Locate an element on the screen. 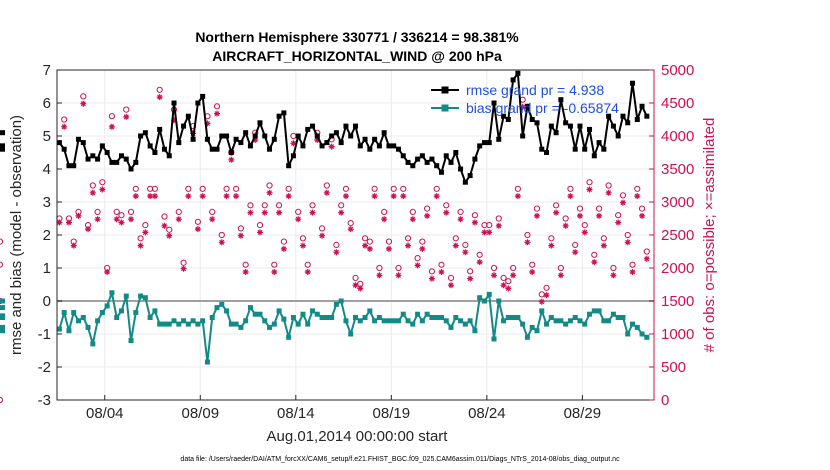  y-tick-label: -3 is located at coordinates (44, 400).